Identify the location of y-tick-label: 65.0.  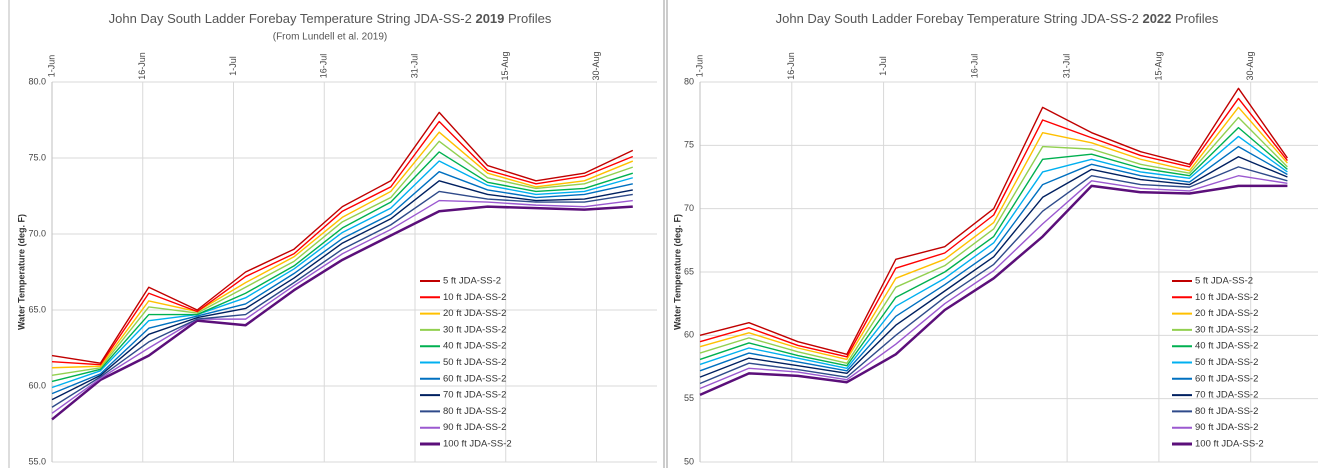
(37, 309).